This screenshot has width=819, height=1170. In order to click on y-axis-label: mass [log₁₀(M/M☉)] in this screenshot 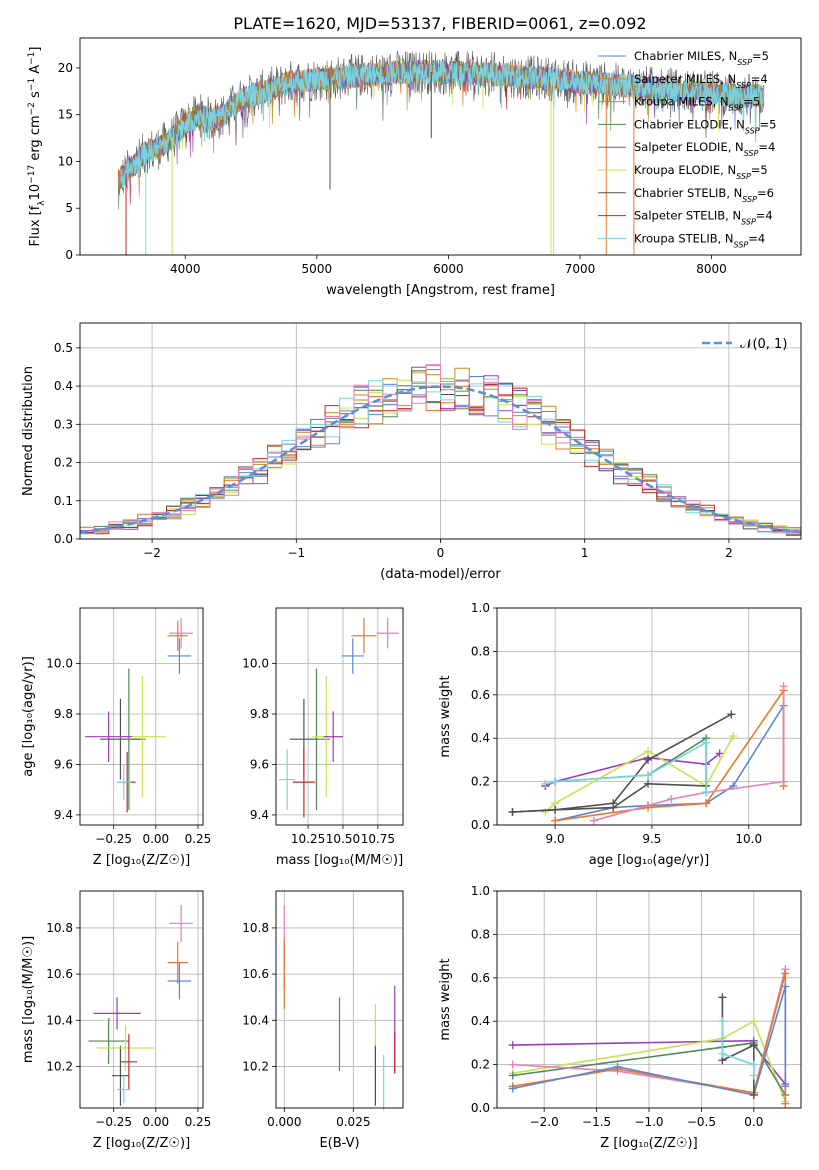, I will do `click(28, 999)`.